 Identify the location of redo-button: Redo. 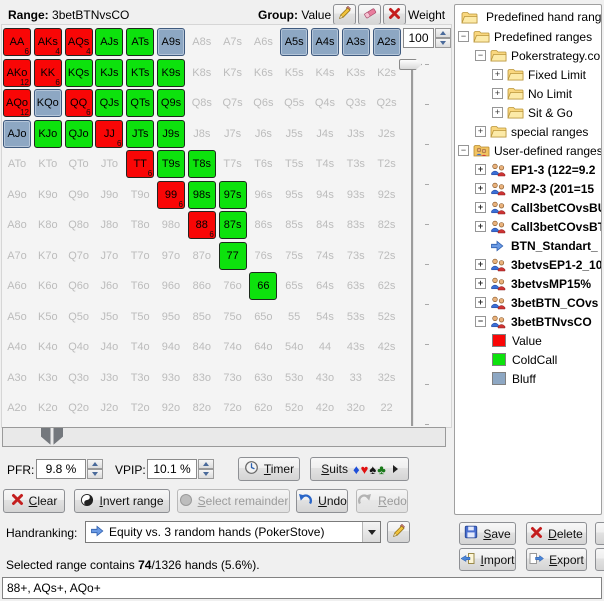
(382, 501).